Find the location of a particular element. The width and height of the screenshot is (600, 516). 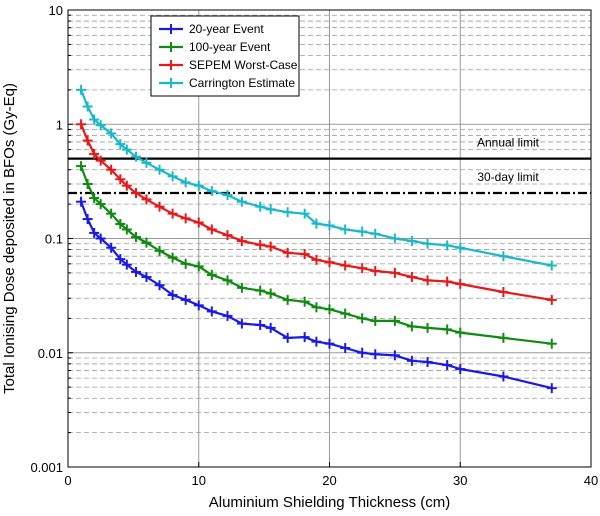

x-tick-label: 20 is located at coordinates (329, 480).